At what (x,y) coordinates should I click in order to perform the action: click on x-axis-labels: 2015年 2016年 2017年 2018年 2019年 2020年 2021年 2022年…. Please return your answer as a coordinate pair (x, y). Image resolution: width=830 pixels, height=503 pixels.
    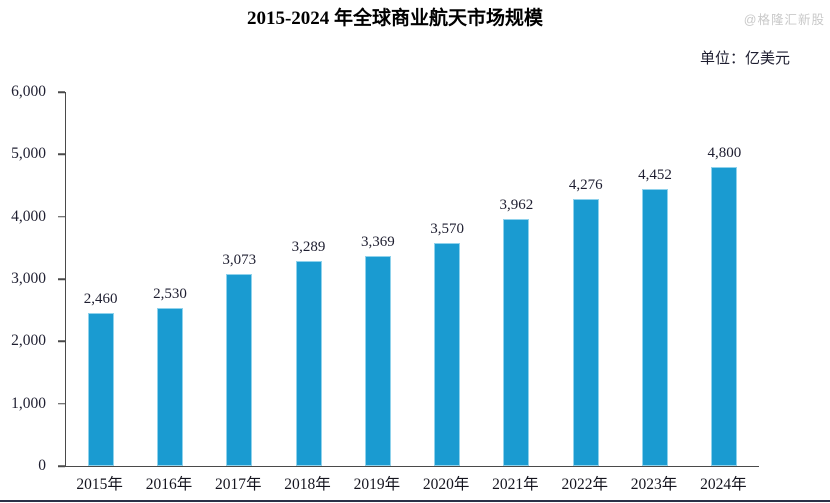
    Looking at the image, I should click on (411, 483).